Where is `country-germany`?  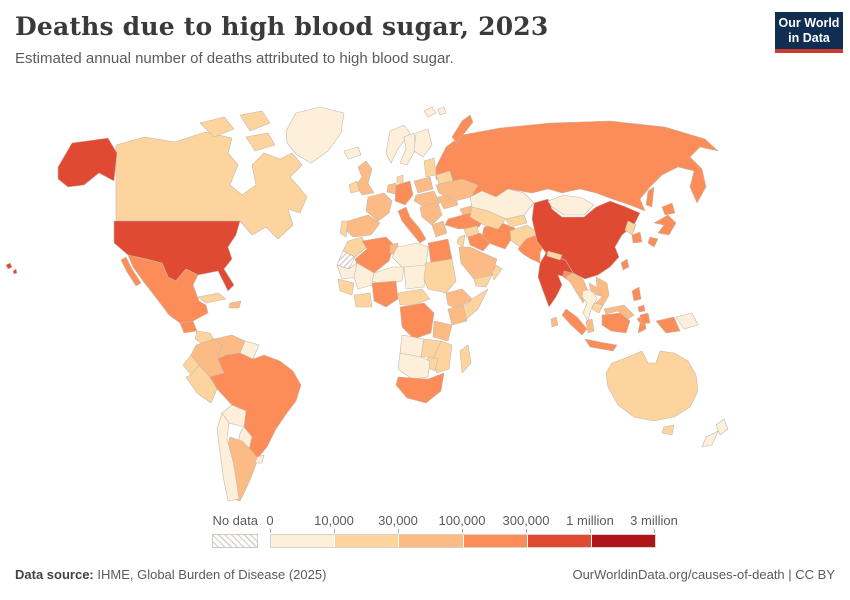 country-germany is located at coordinates (404, 193).